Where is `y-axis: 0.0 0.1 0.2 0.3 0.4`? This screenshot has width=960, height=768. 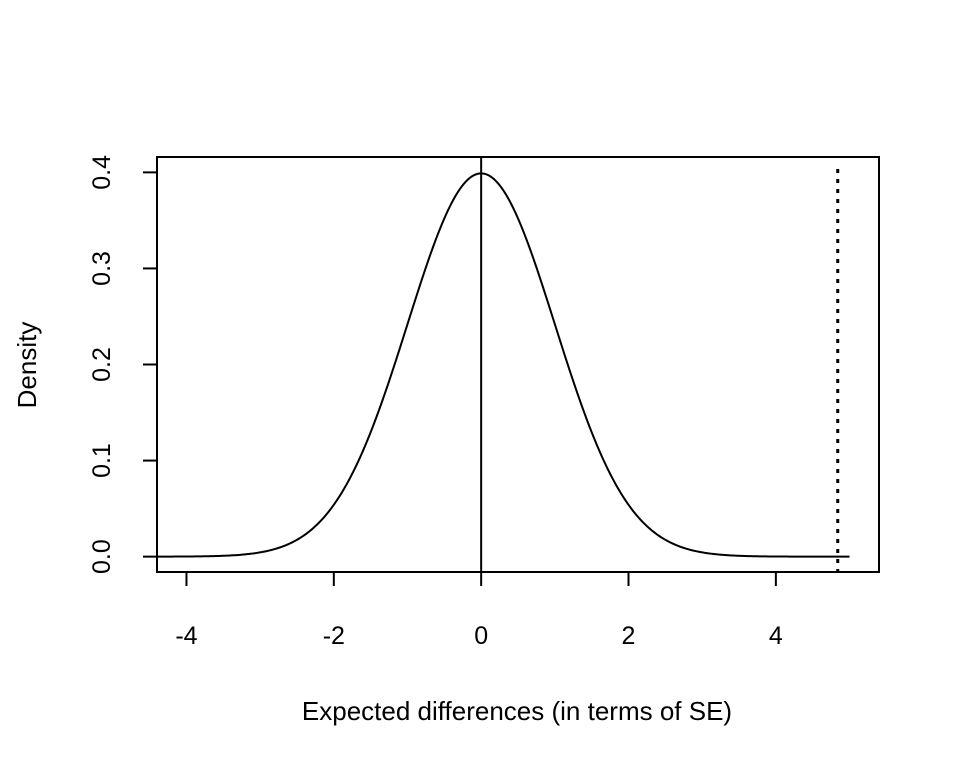
y-axis: 0.0 0.1 0.2 0.3 0.4 is located at coordinates (123, 364).